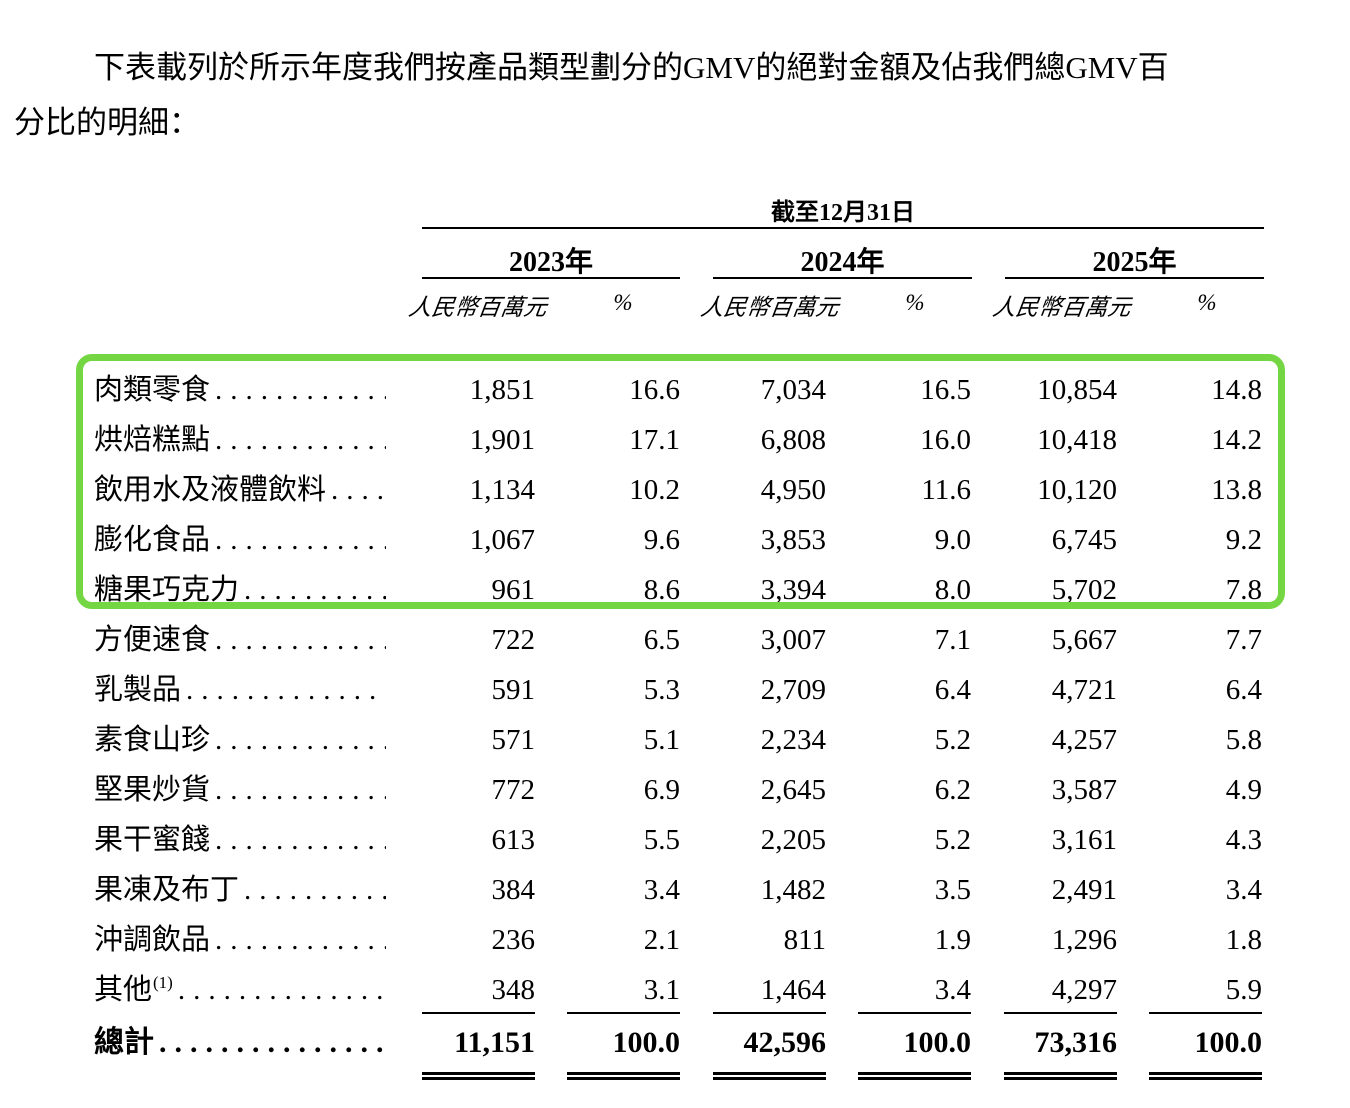 Image resolution: width=1350 pixels, height=1108 pixels. What do you see at coordinates (1084, 640) in the screenshot?
I see `value-2025: 5,667` at bounding box center [1084, 640].